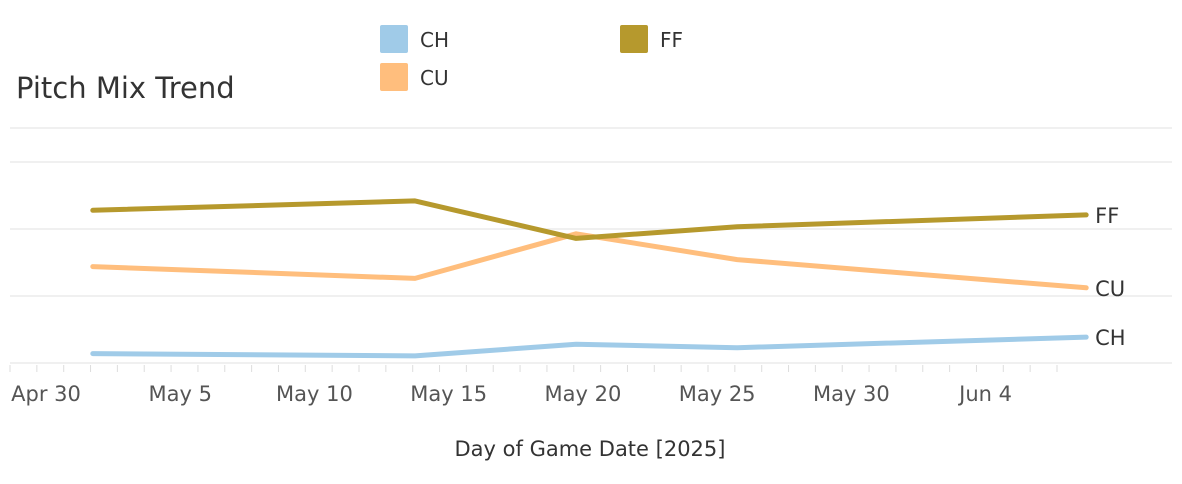  Describe the element at coordinates (984, 394) in the screenshot. I see `x-tick-label: Jun 4` at that location.